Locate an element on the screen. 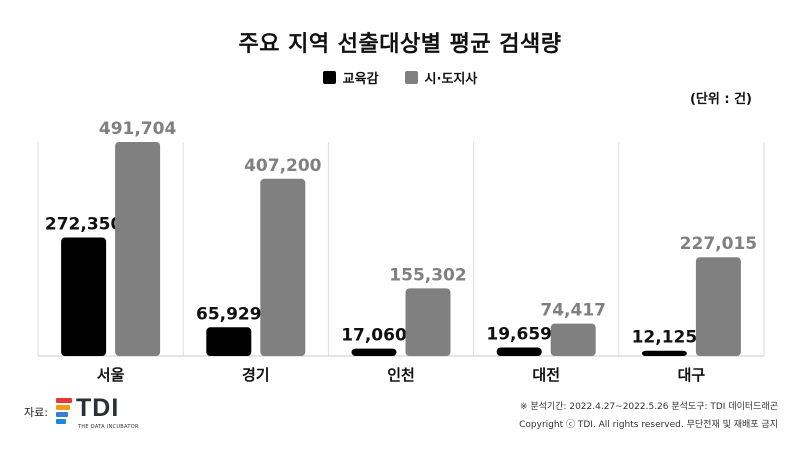  logo-mark is located at coordinates (64, 412).